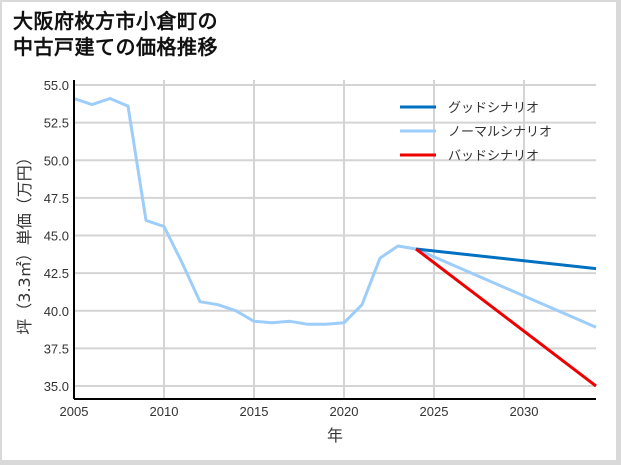  What do you see at coordinates (56, 311) in the screenshot?
I see `y-tick-label: 40.0` at bounding box center [56, 311].